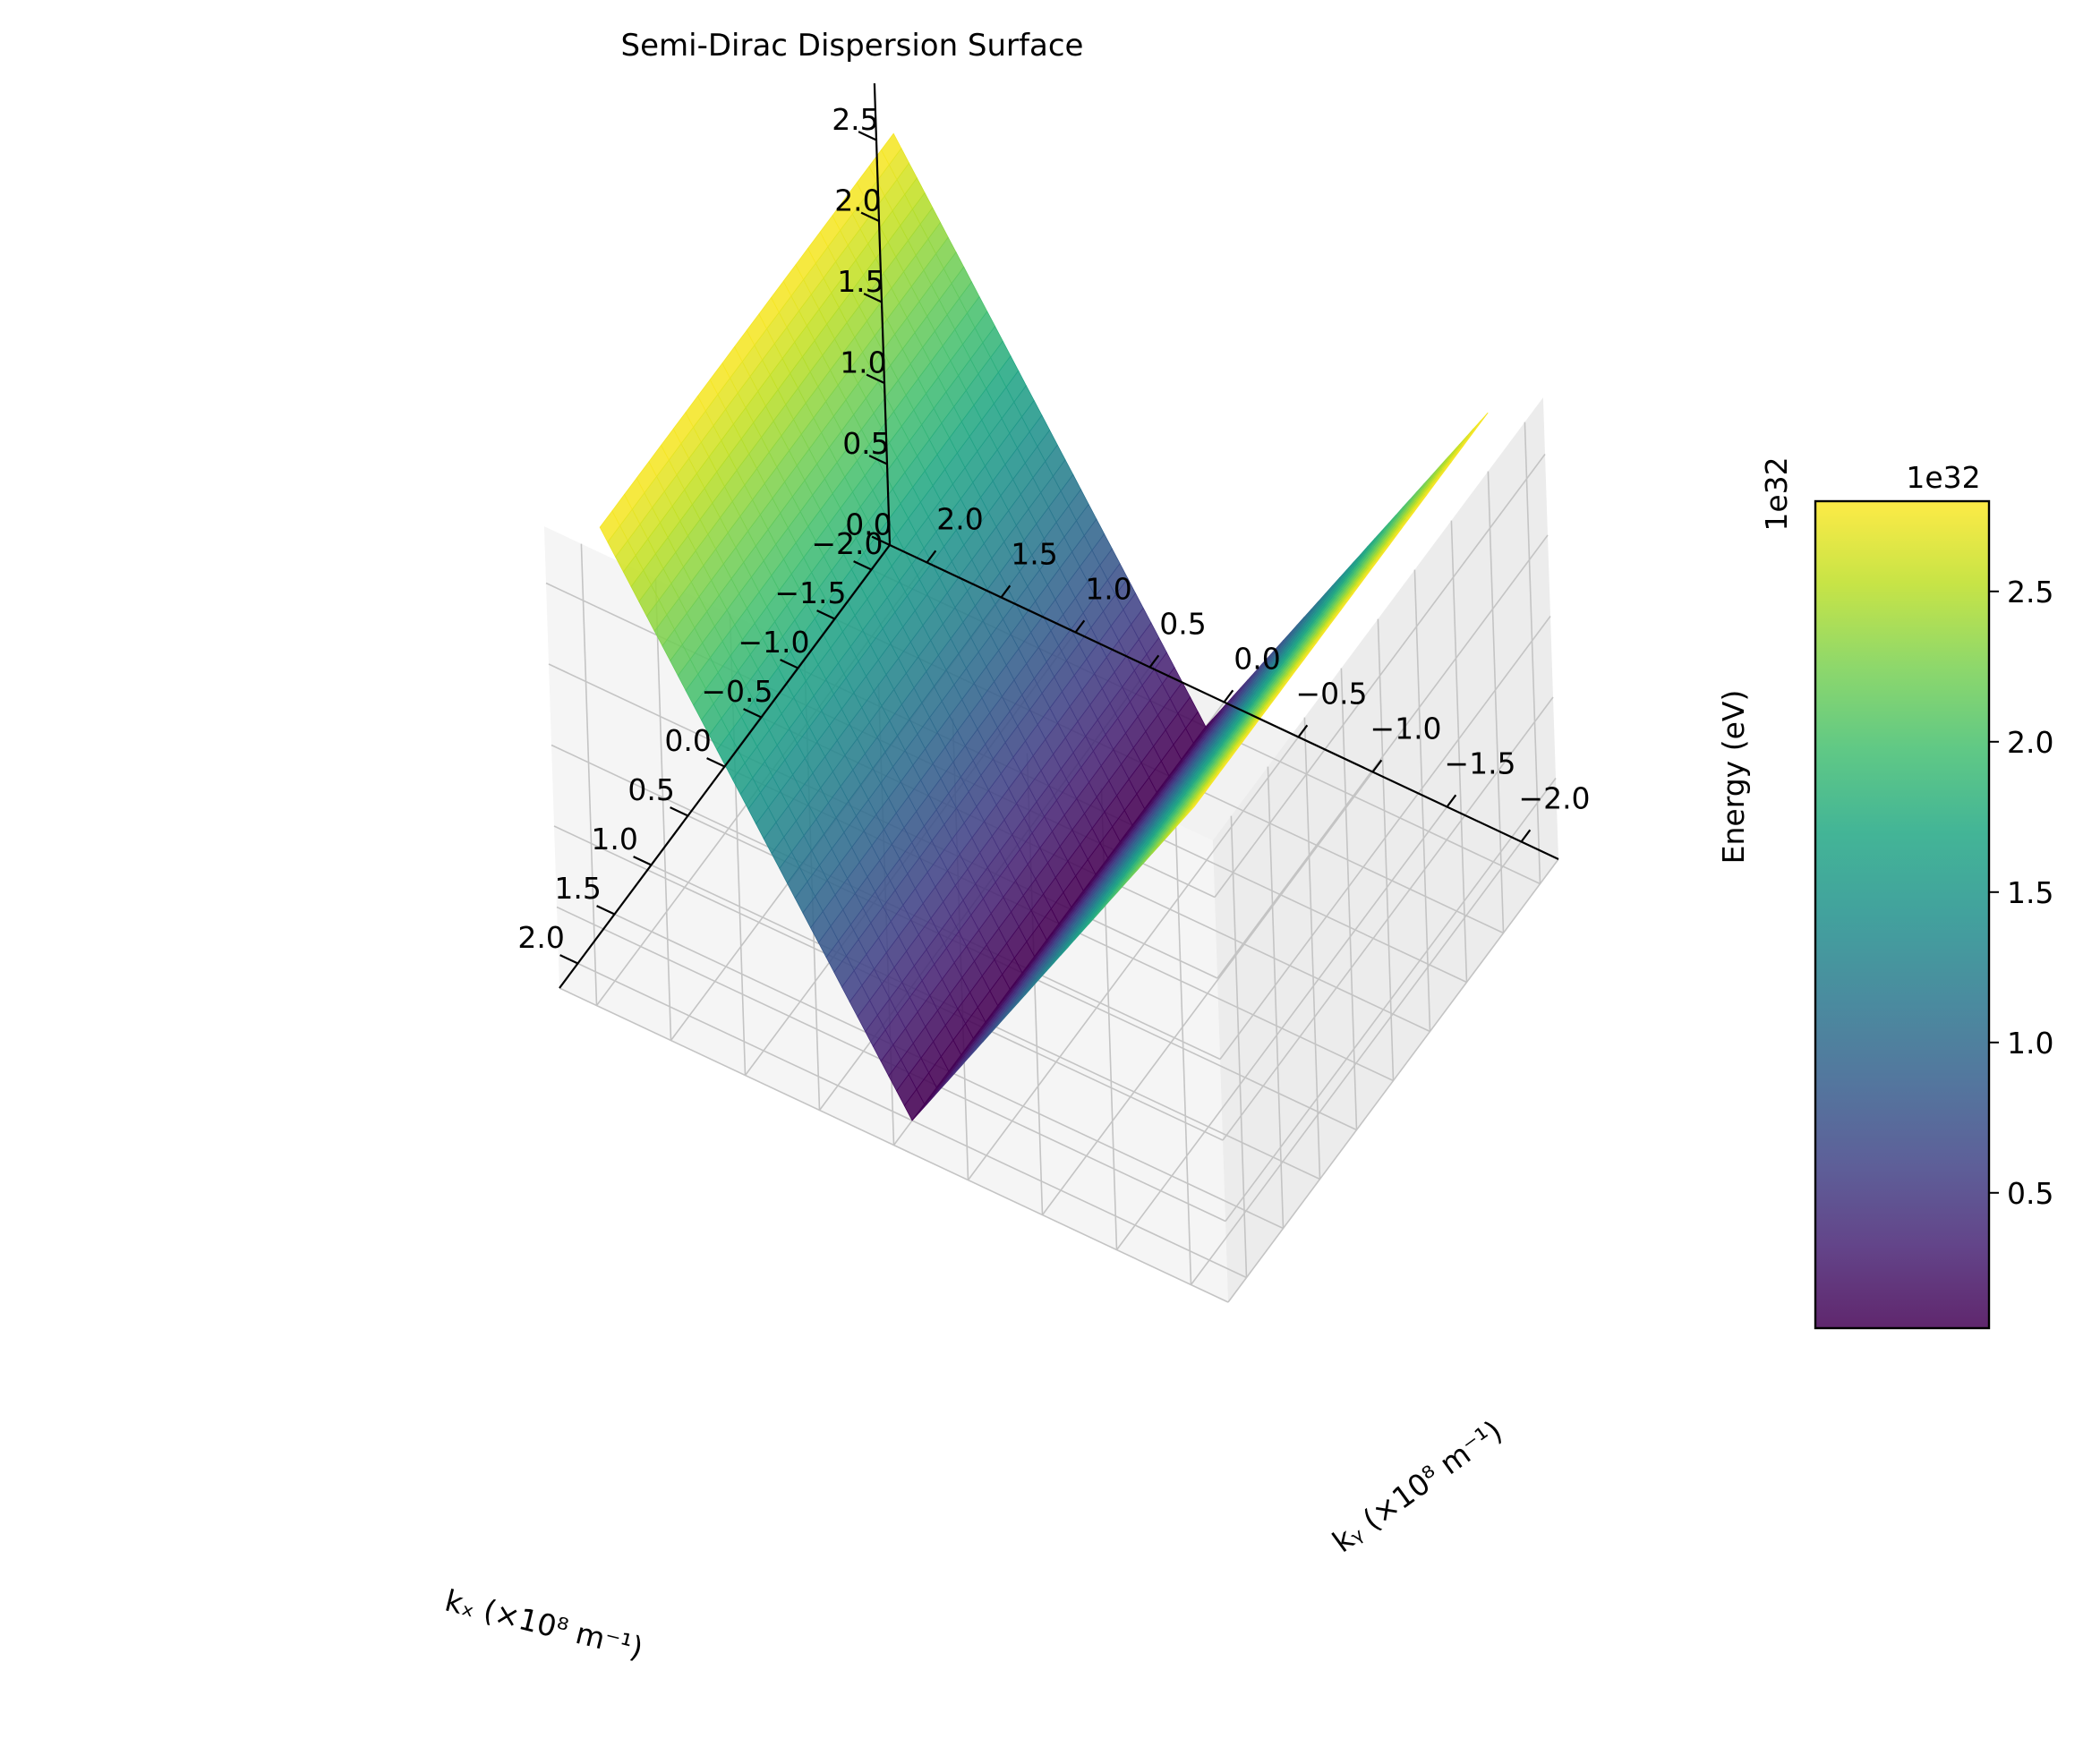  Describe the element at coordinates (2030, 892) in the screenshot. I see `colorbar-tick-label: 1.5` at that location.